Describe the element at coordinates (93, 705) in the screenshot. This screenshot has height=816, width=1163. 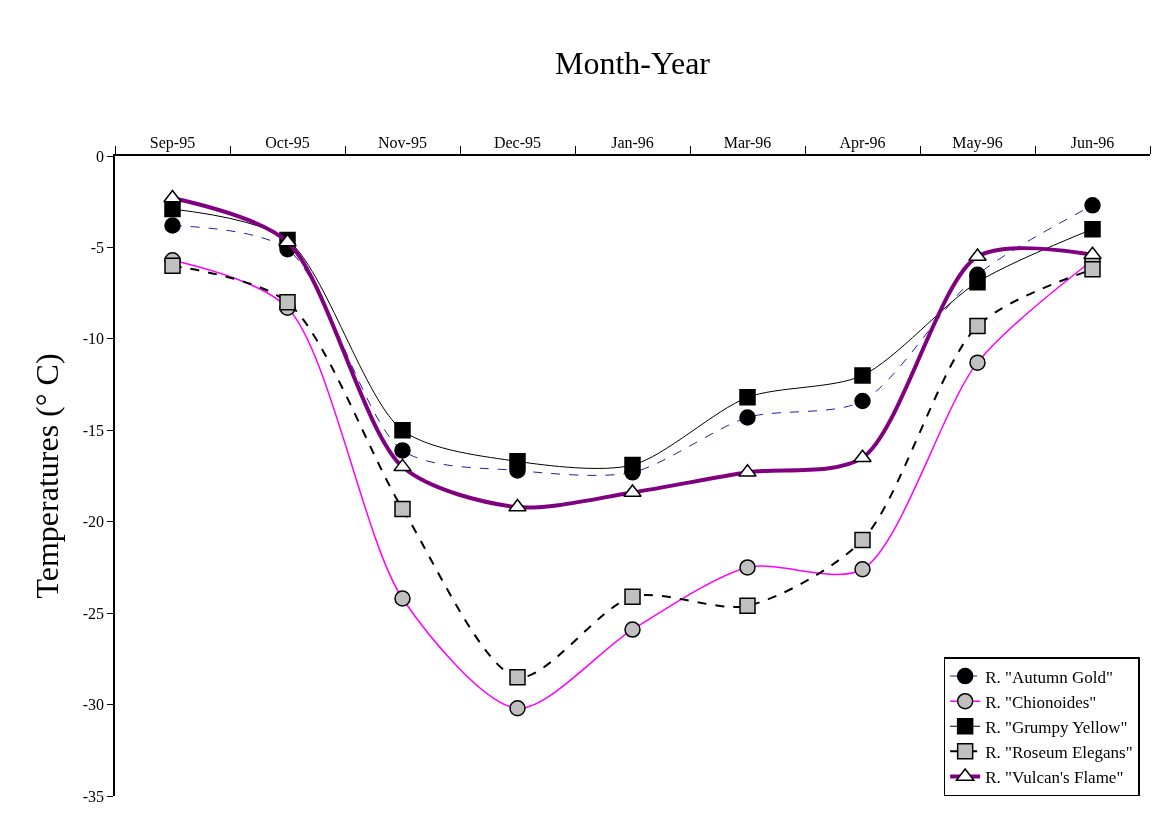
I see `y-tick-label: -30` at that location.